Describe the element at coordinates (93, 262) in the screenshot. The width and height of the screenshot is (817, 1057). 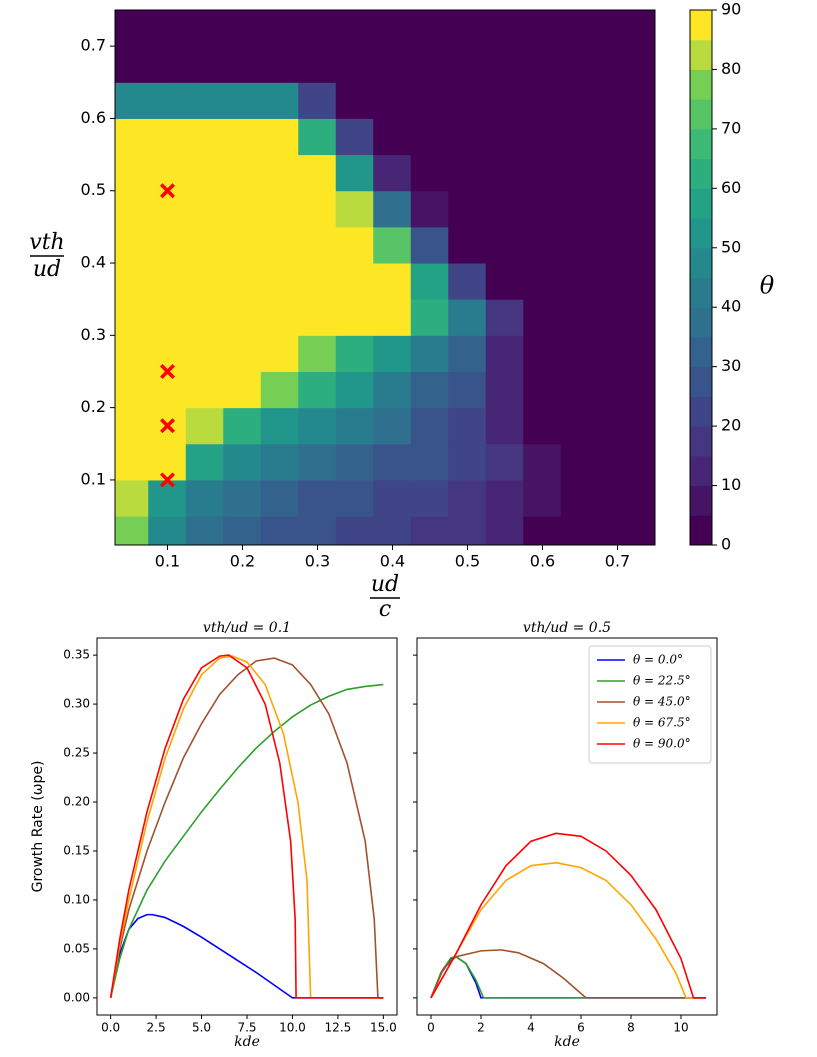
I see `y-tick-label: 0.4` at that location.